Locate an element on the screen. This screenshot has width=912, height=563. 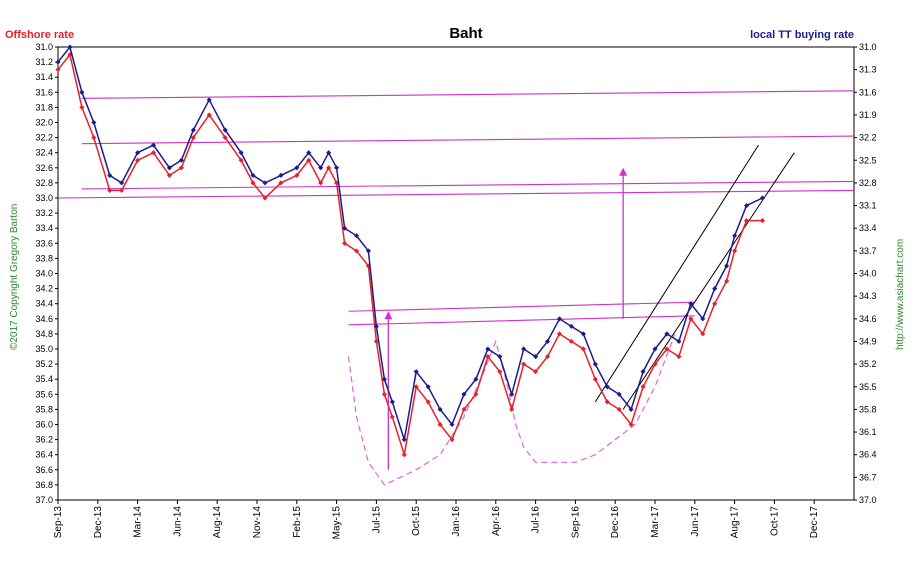
x-tick-label: Dec-16 is located at coordinates (615, 522).